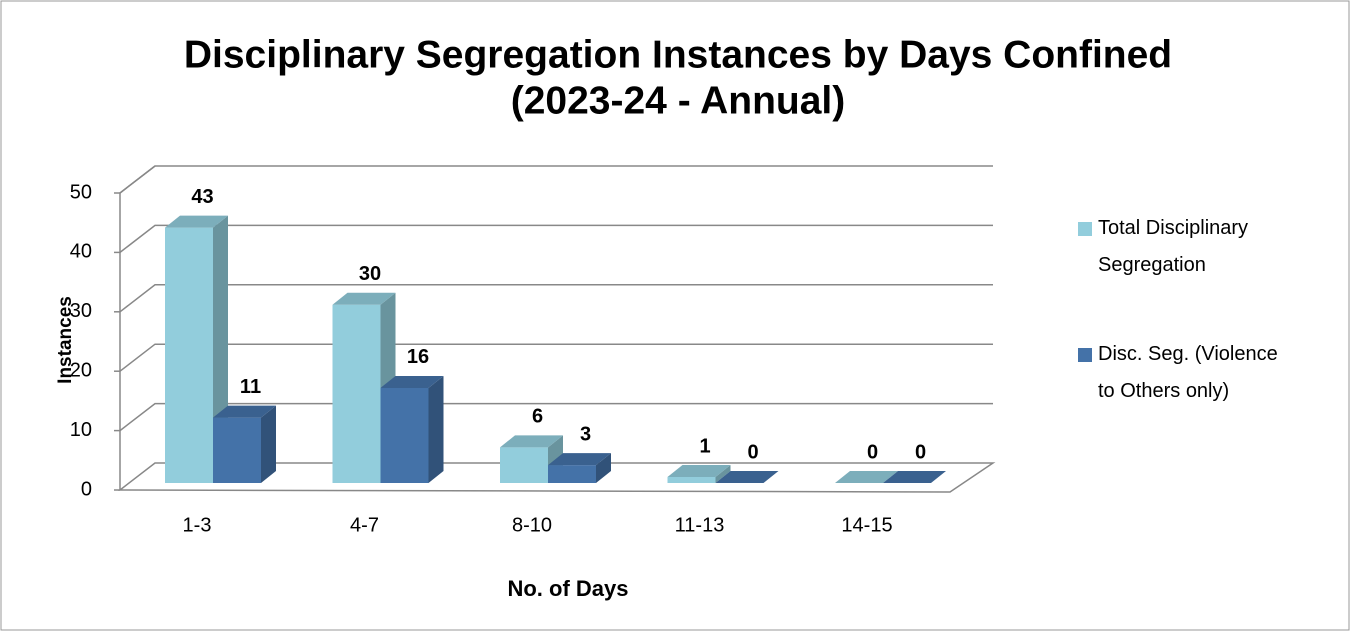 The height and width of the screenshot is (632, 1351). What do you see at coordinates (1173, 246) in the screenshot?
I see `legend-label: Total Disciplinary Segregation` at bounding box center [1173, 246].